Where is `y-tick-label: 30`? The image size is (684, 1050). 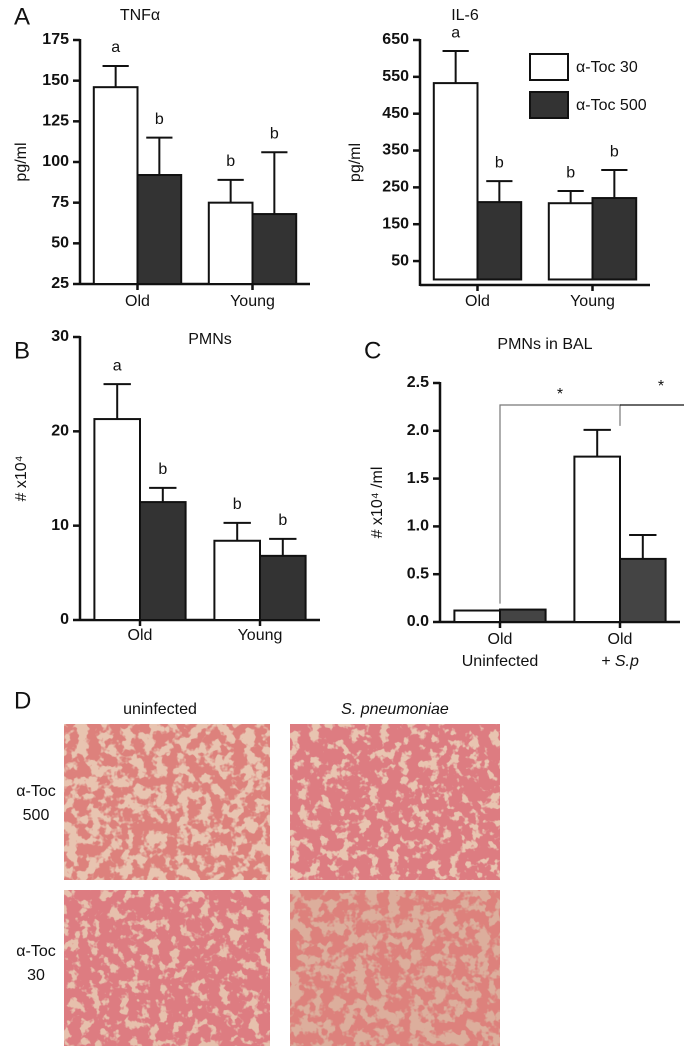
y-tick-label: 30 is located at coordinates (60, 336).